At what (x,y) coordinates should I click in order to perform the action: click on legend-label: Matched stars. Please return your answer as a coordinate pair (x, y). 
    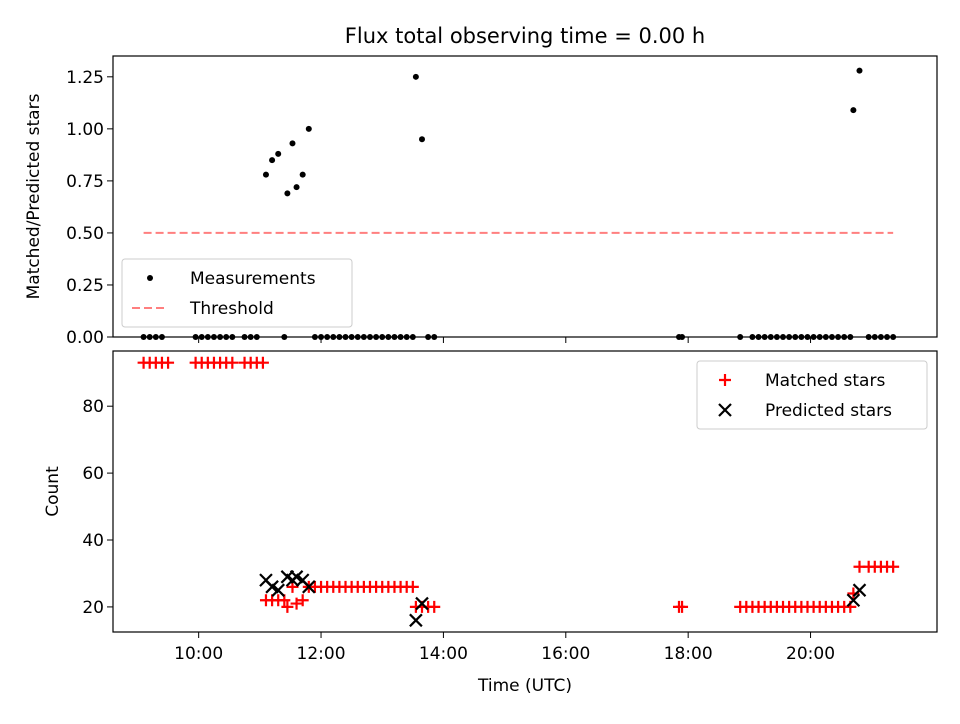
    Looking at the image, I should click on (825, 381).